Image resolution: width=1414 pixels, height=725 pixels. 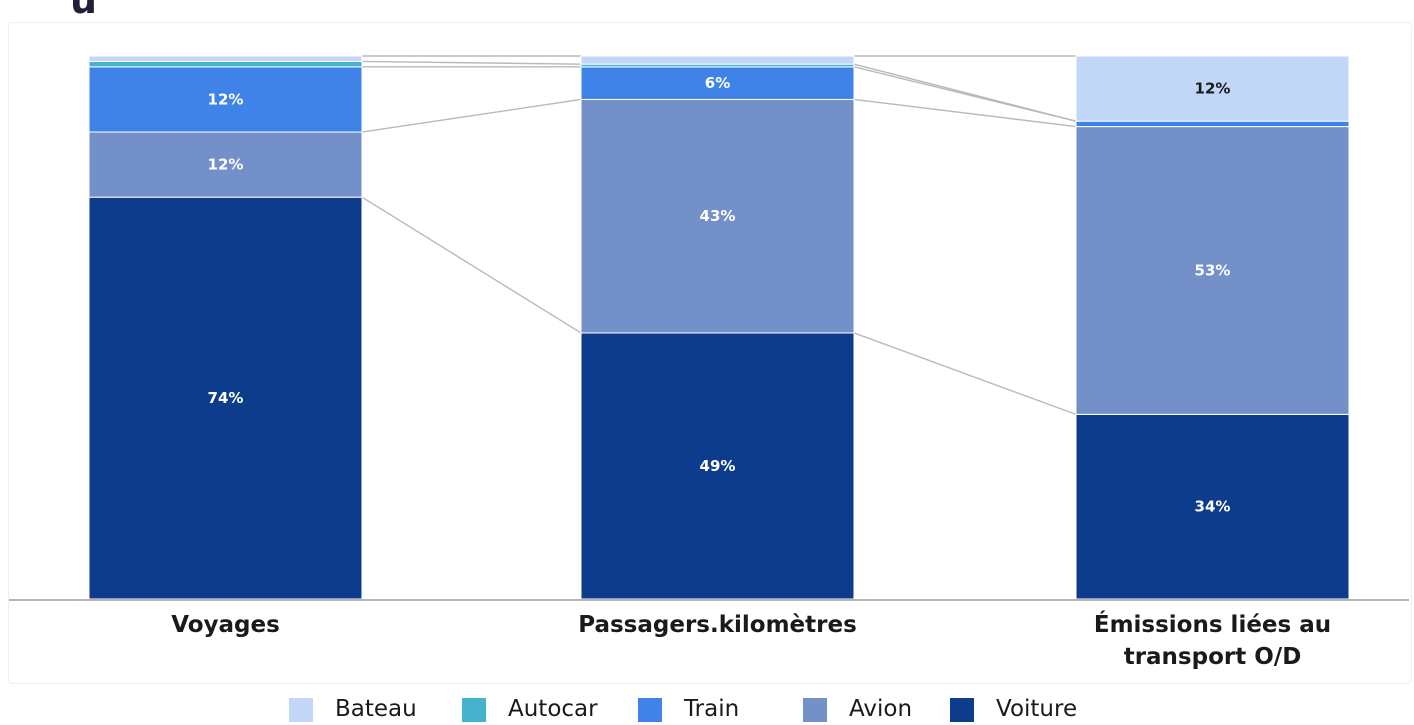 I want to click on data-label-avion-1: 12%, so click(x=226, y=165).